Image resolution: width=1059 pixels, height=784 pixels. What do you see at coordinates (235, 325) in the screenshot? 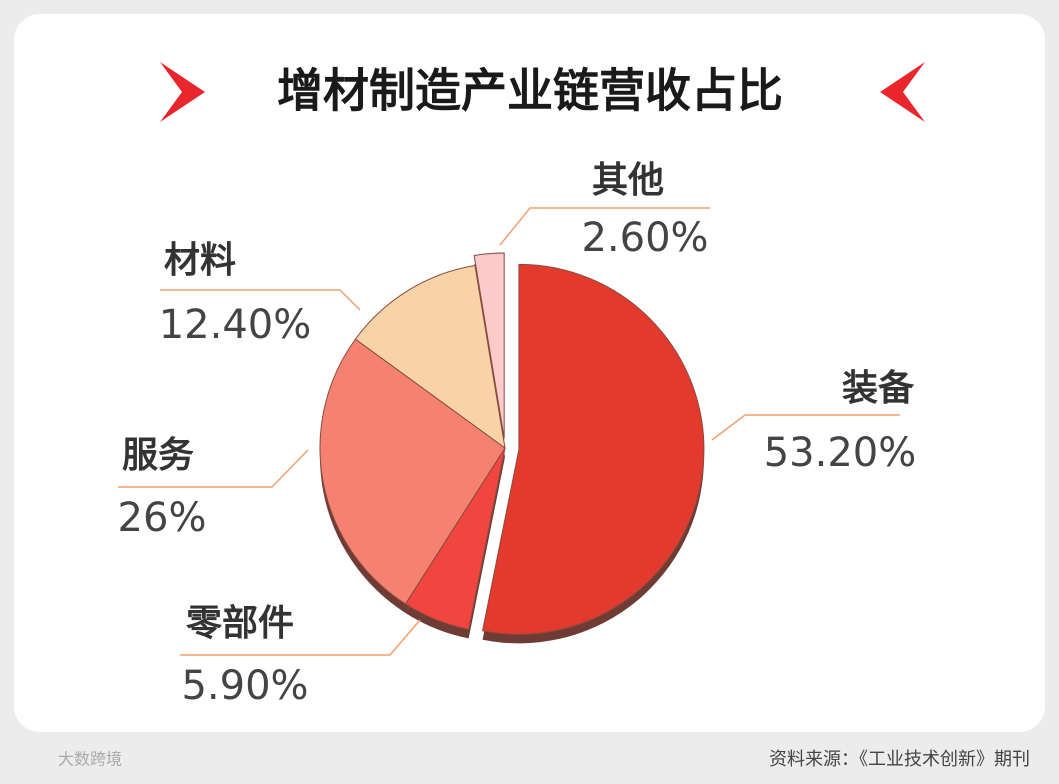
I see `value-label: 12.40%` at bounding box center [235, 325].